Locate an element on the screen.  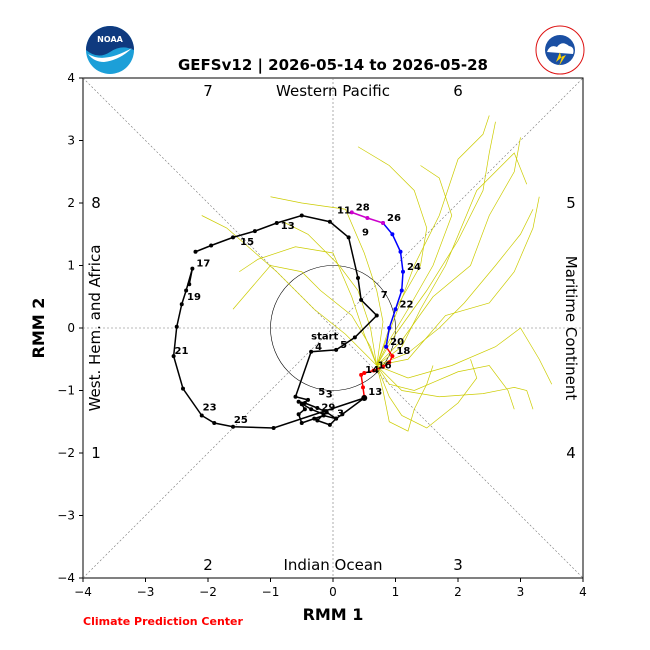
x-axis-label: RMM 1 is located at coordinates (333, 614).